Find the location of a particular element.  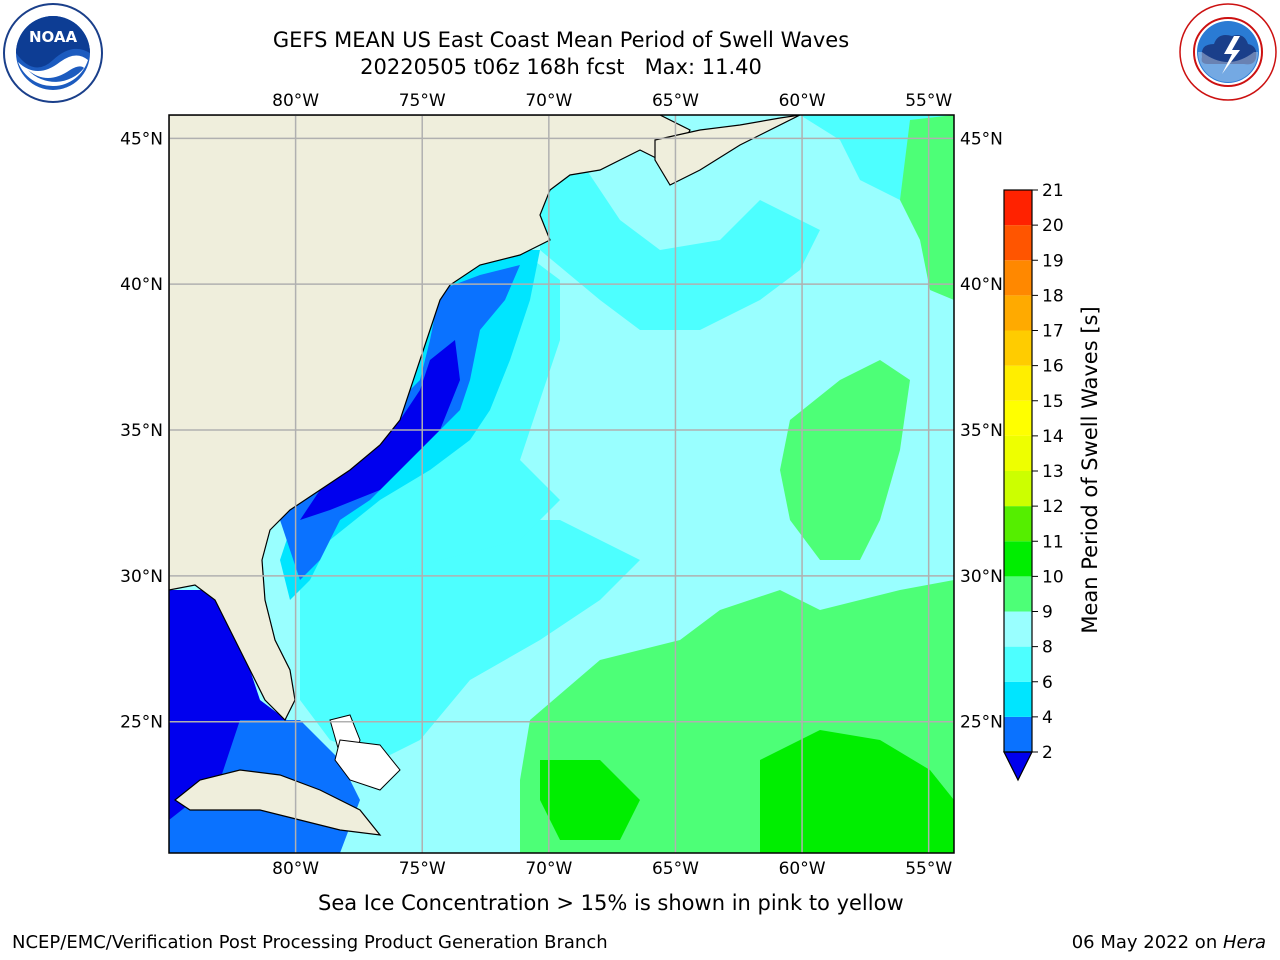

colorbar-label: Mean Period of Swell Waves [s] is located at coordinates (1090, 469).